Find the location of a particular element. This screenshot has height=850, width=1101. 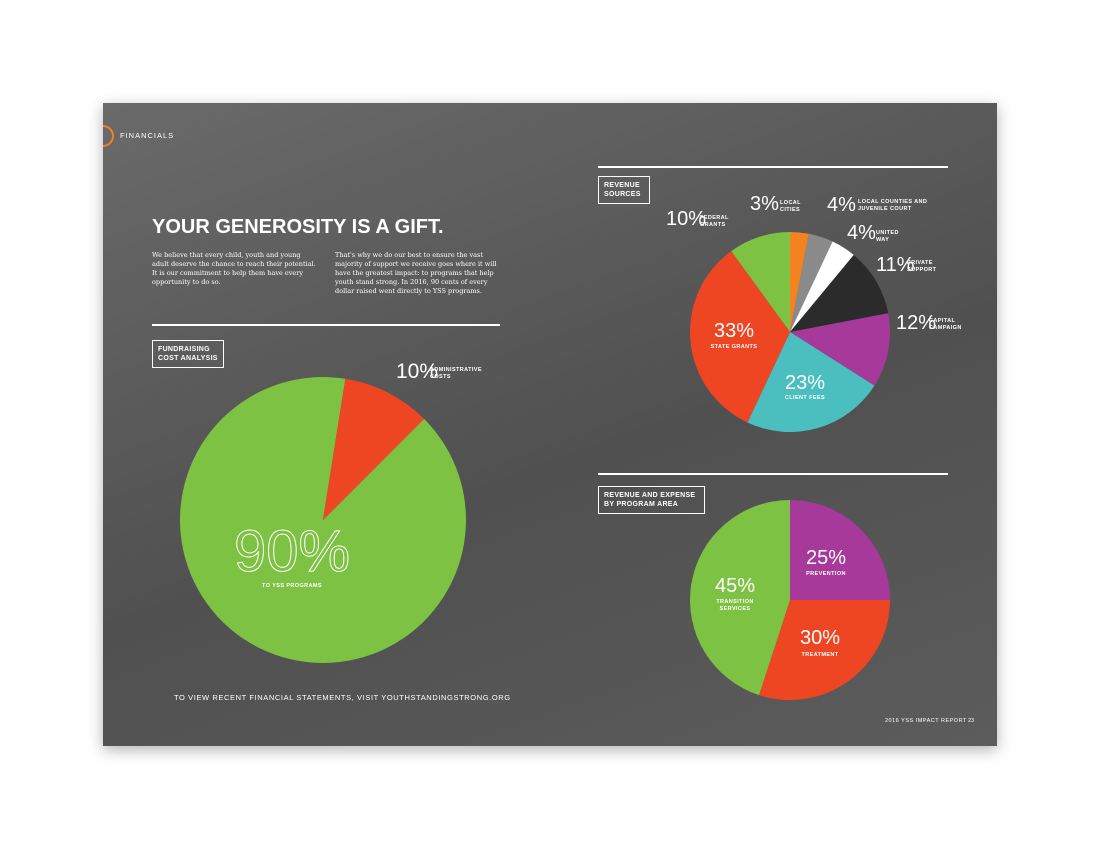

report-name: 2016 YSS IMPACT REPORT is located at coordinates (926, 721).